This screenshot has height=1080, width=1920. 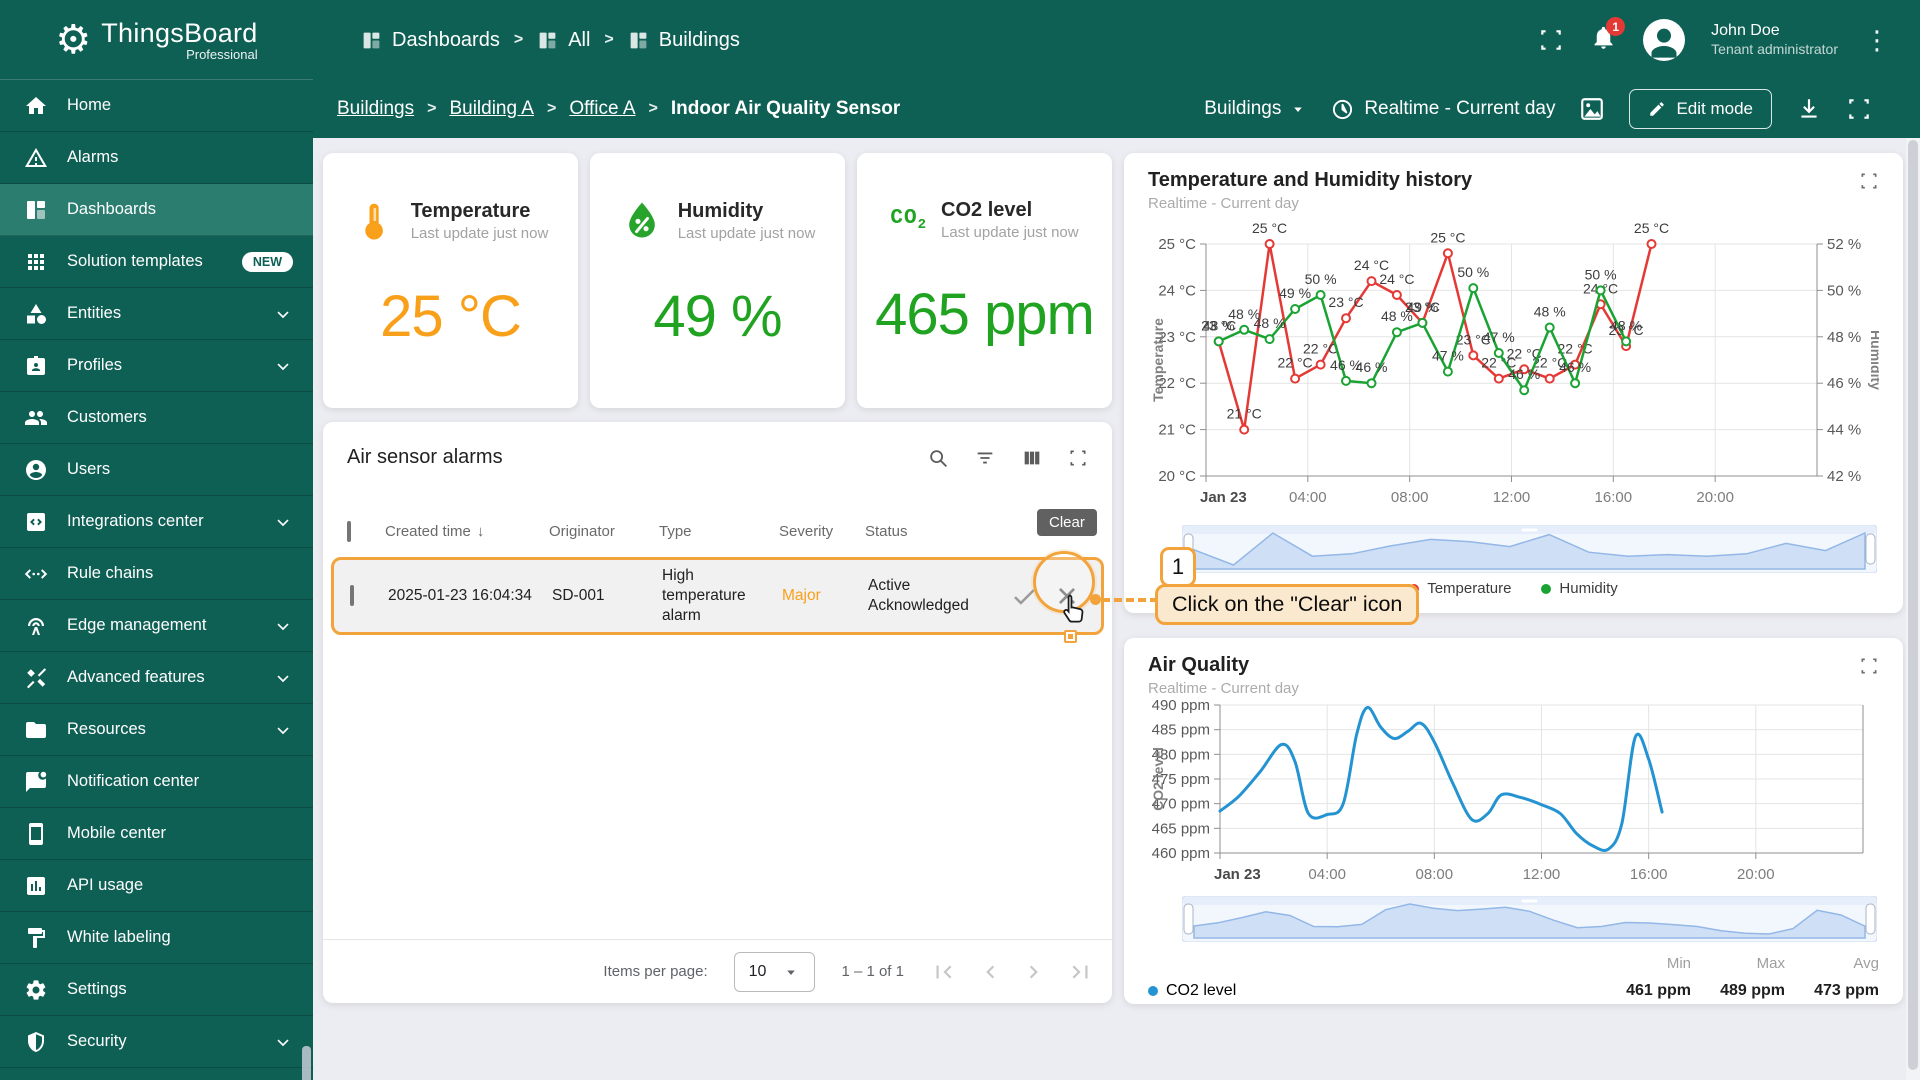 What do you see at coordinates (156, 314) in the screenshot?
I see `sidebar-item-entities: Entities` at bounding box center [156, 314].